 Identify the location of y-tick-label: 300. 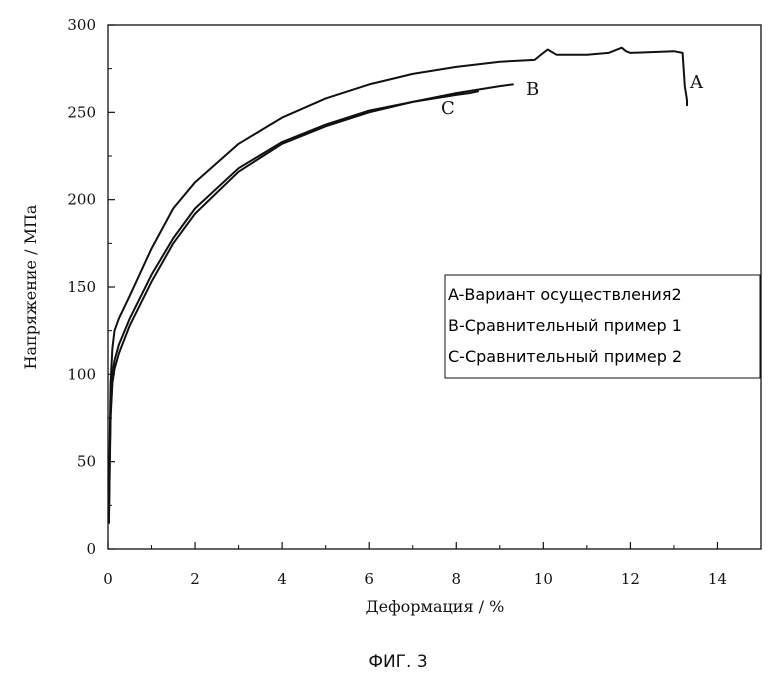
(81, 25).